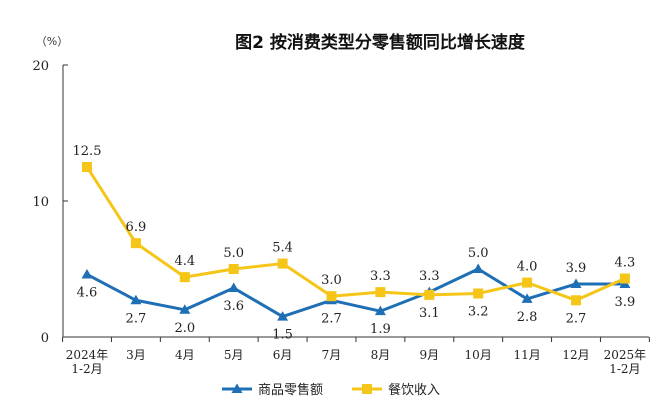  I want to click on x-tick-label: 2024年, so click(87, 355).